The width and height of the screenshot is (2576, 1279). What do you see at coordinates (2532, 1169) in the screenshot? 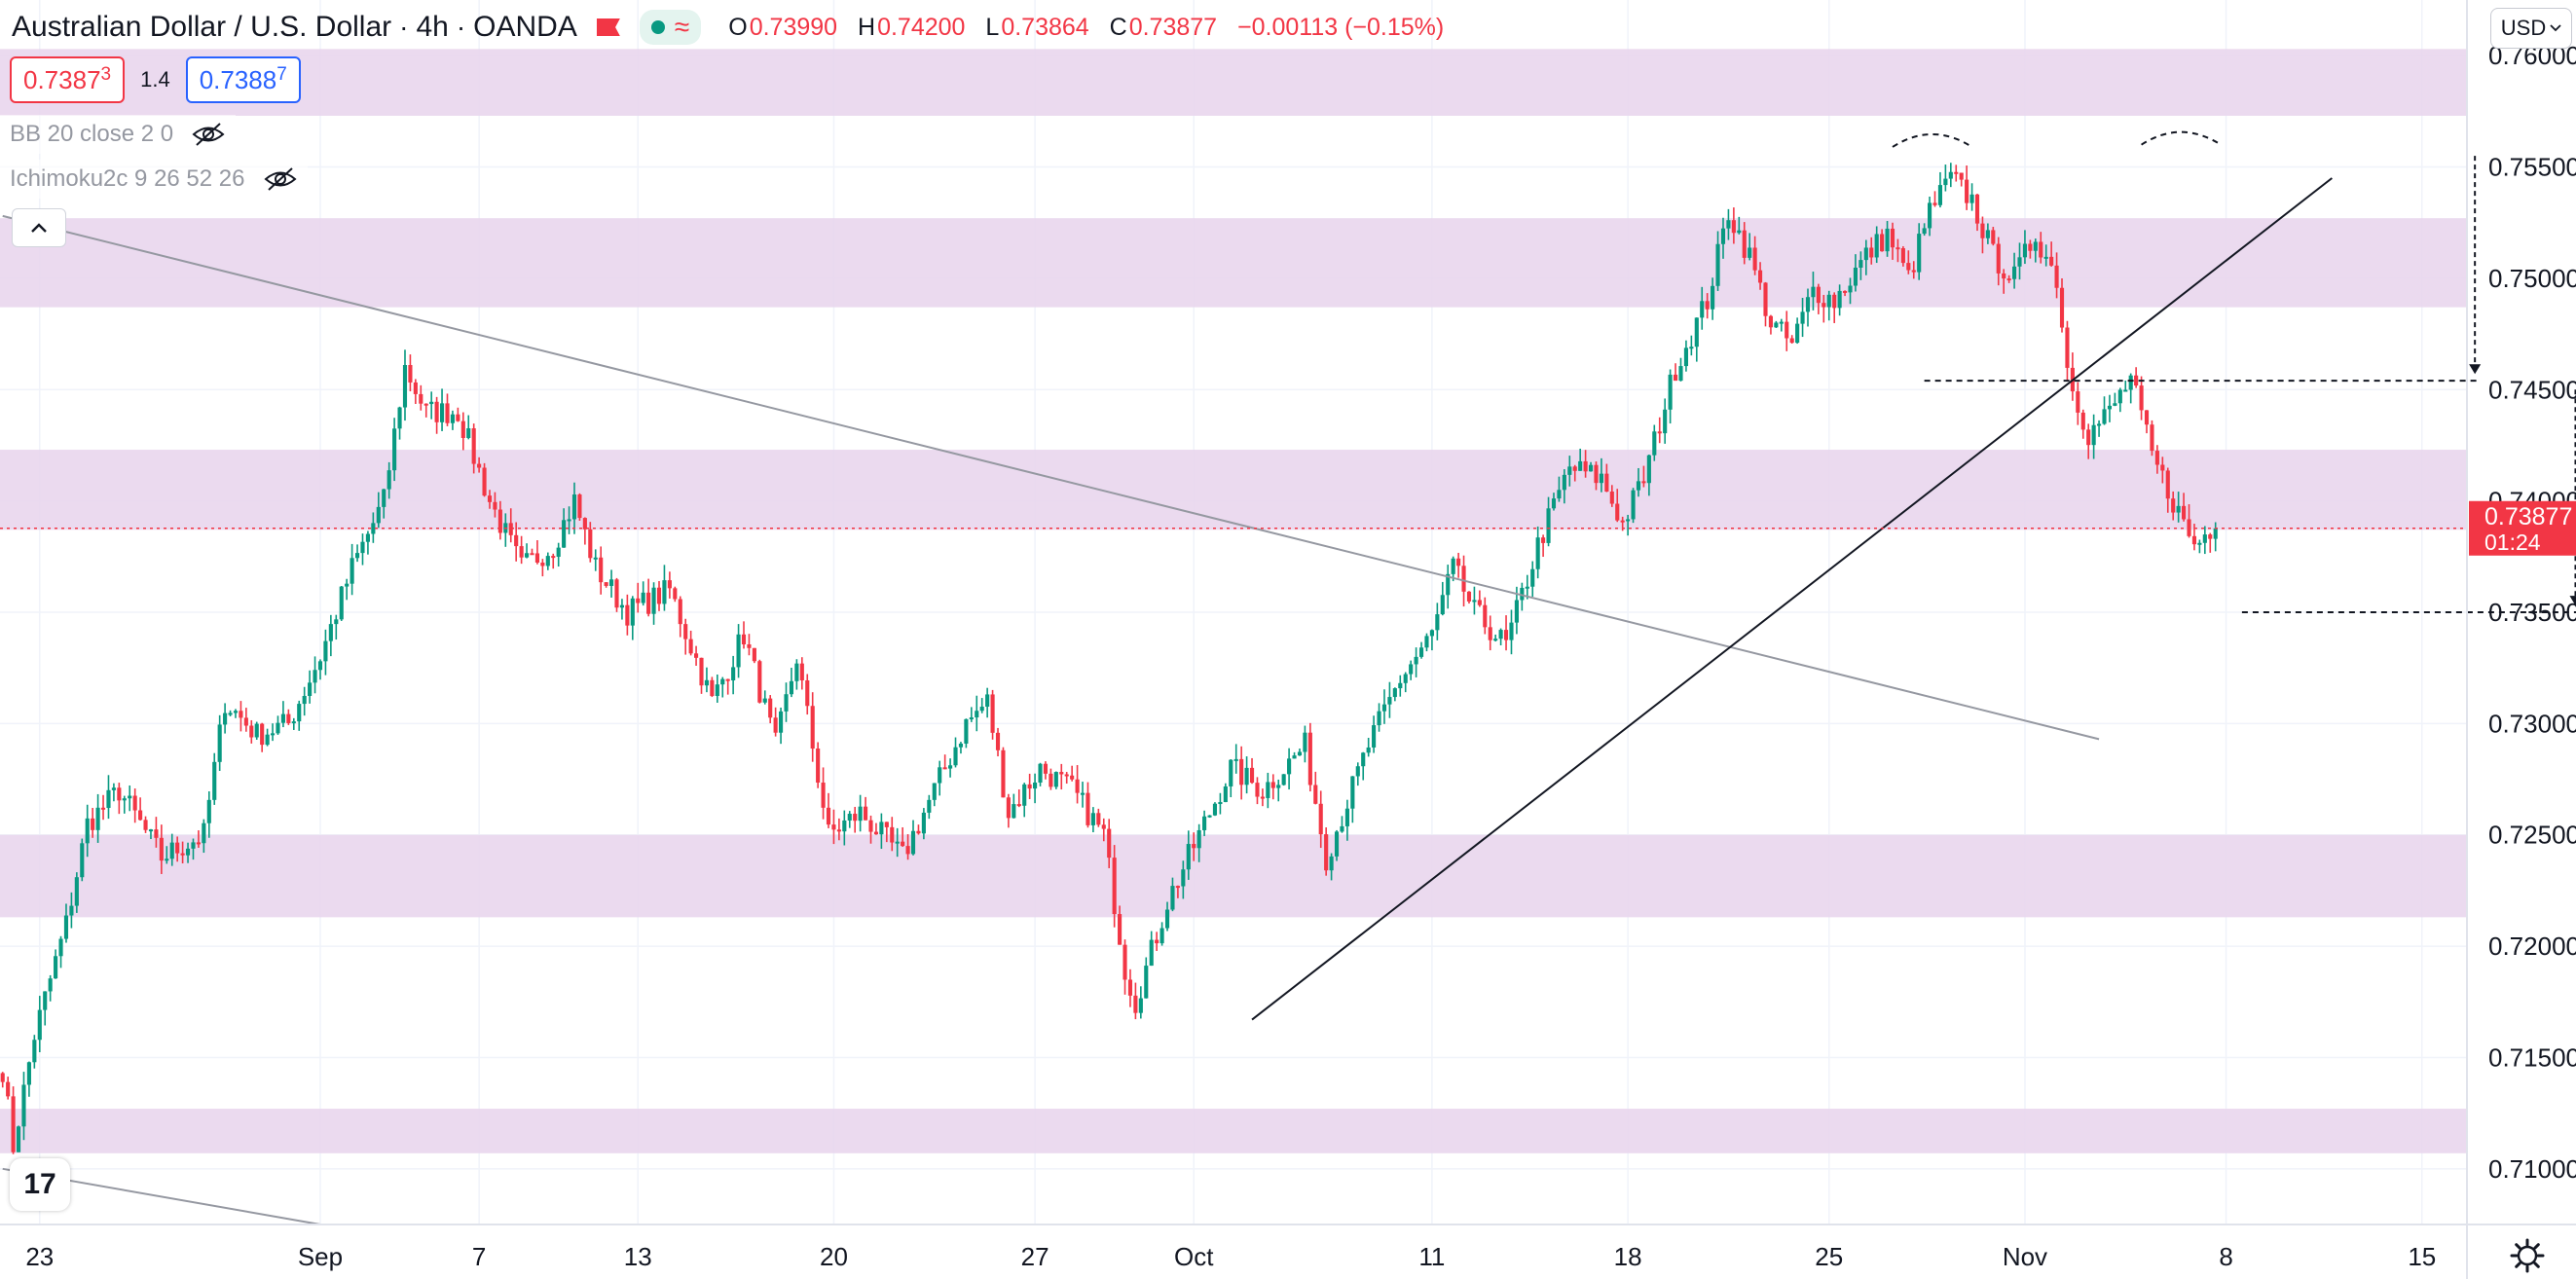
I see `price-tick-label: 0.71000` at bounding box center [2532, 1169].